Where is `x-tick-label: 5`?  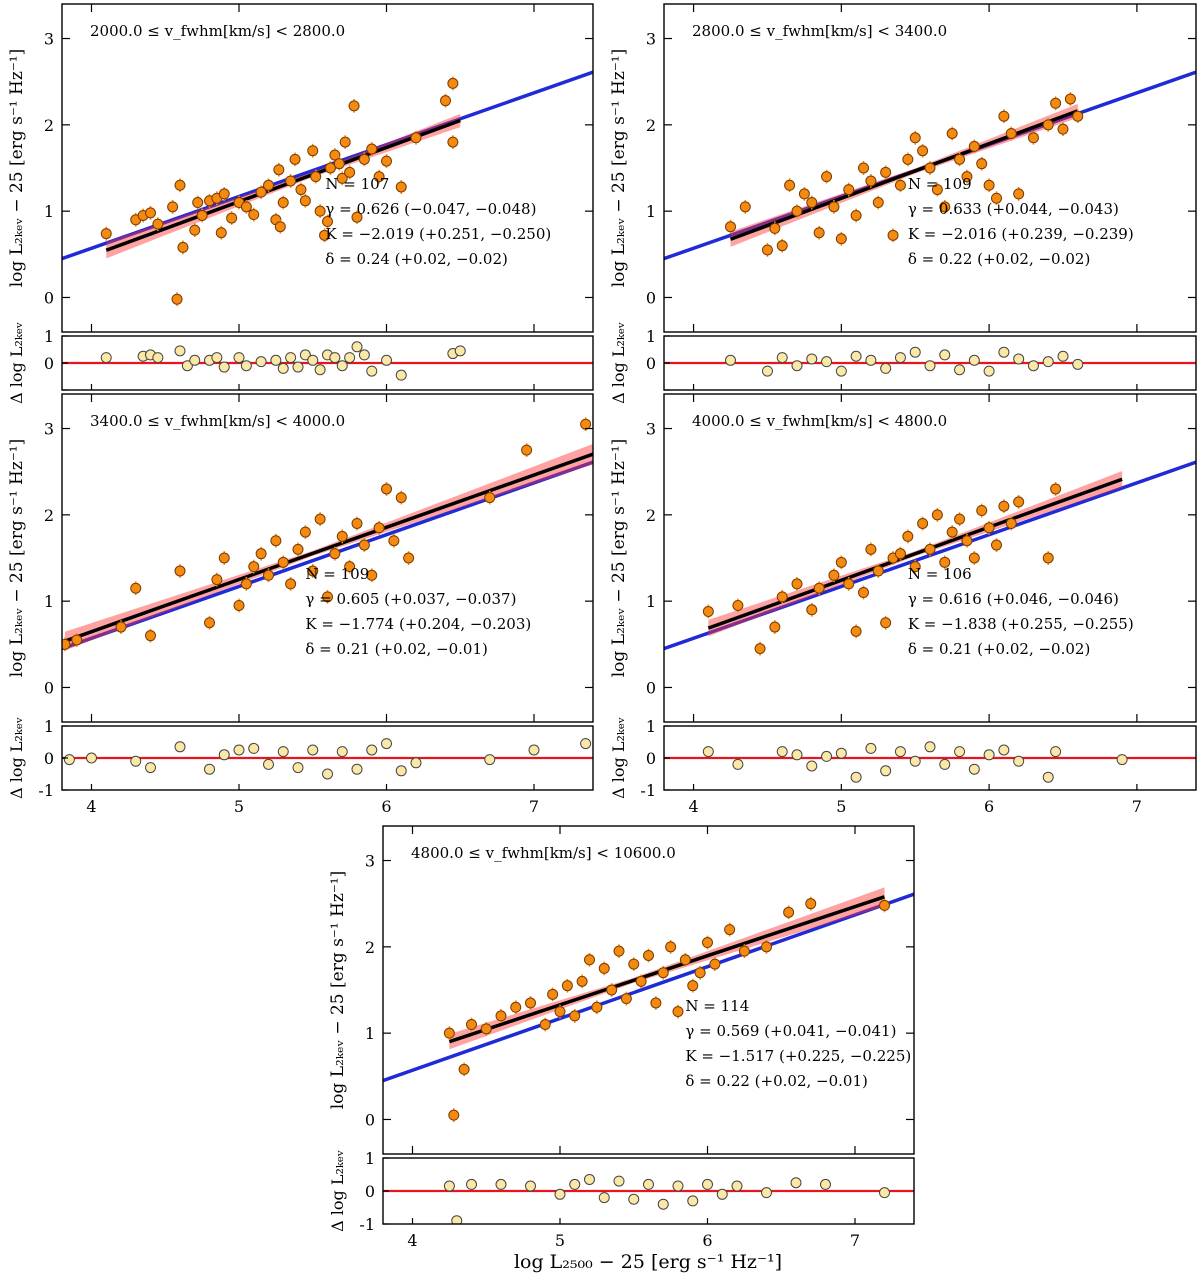 x-tick-label: 5 is located at coordinates (239, 806).